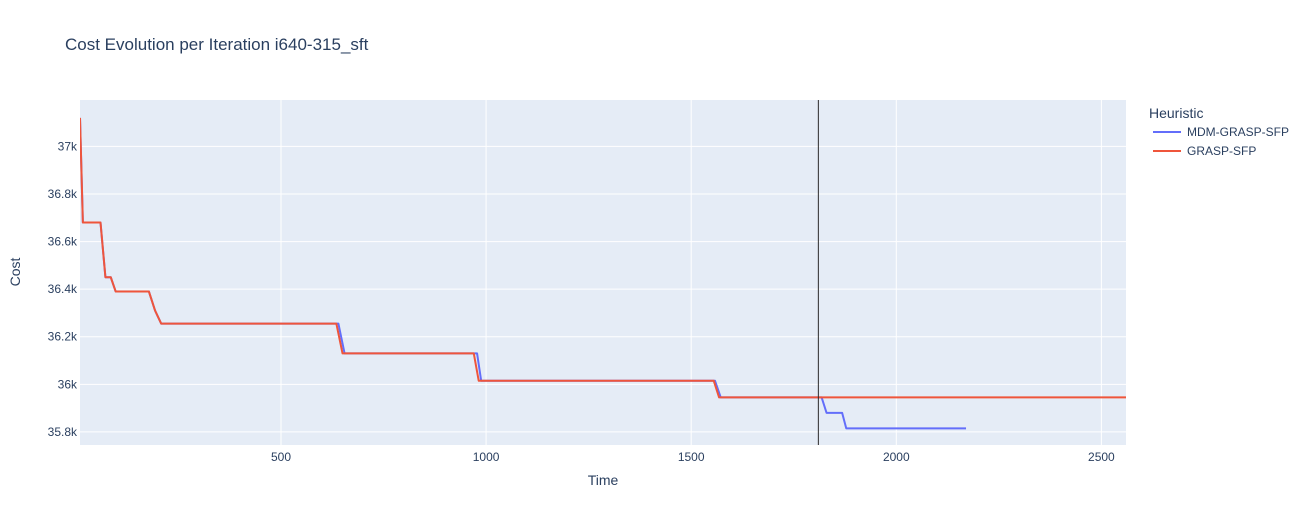 The height and width of the screenshot is (525, 1307). I want to click on legend-label-mdm-grasp-sfp: MDM-GRASP-SFP, so click(1238, 132).